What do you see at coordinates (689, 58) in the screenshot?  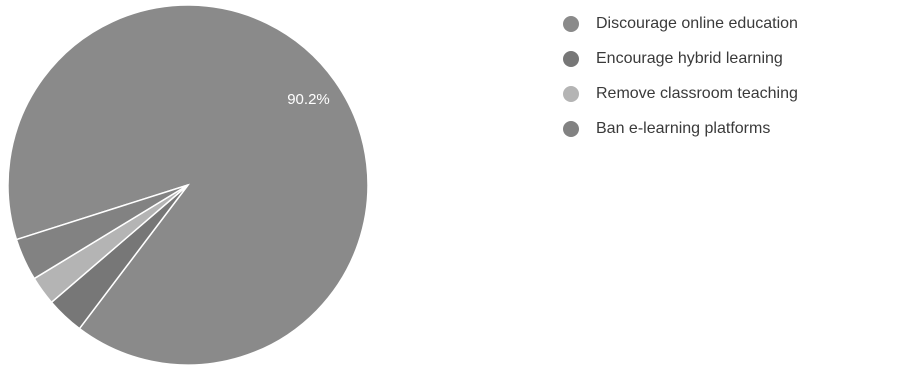 I see `legend-label-2: Encourage hybrid learning` at bounding box center [689, 58].